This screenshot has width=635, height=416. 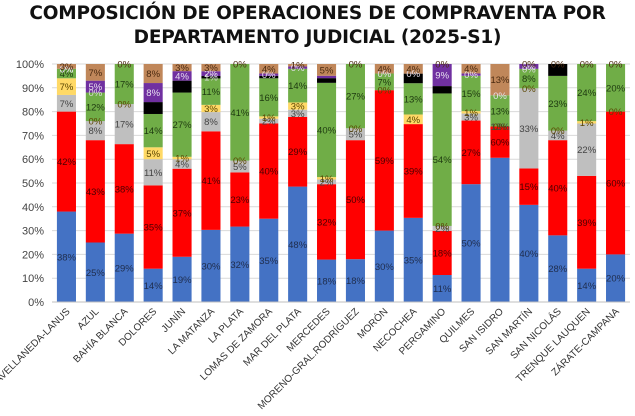 What do you see at coordinates (529, 129) in the screenshot?
I see `data-label: 33%` at bounding box center [529, 129].